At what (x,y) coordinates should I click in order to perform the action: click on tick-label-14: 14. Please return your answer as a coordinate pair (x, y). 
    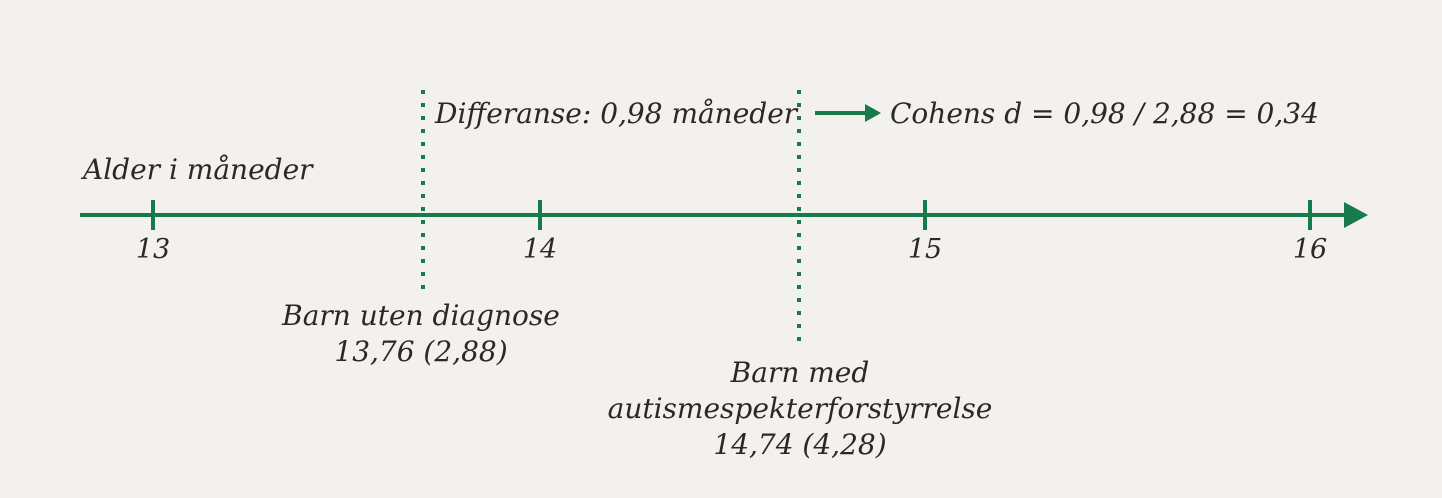
    Looking at the image, I should click on (540, 249).